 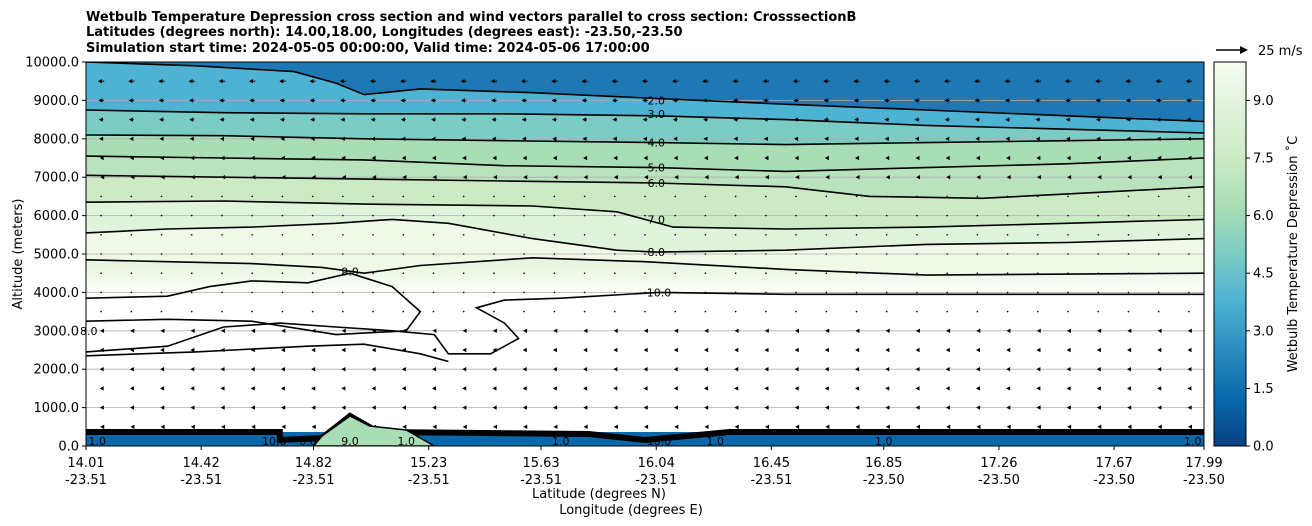 I want to click on y-tick-label: 6000.0, so click(x=57, y=216).